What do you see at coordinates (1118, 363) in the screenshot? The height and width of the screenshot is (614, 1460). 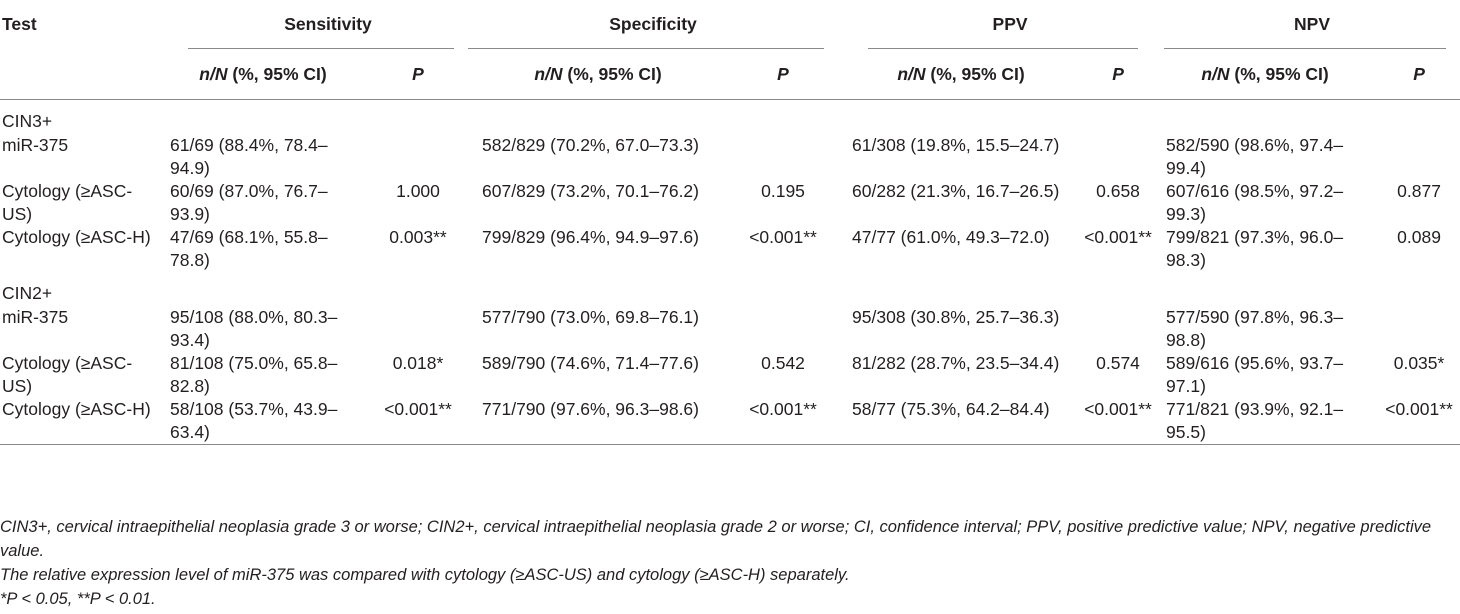 I see `ppv-p-value: 0.574` at bounding box center [1118, 363].